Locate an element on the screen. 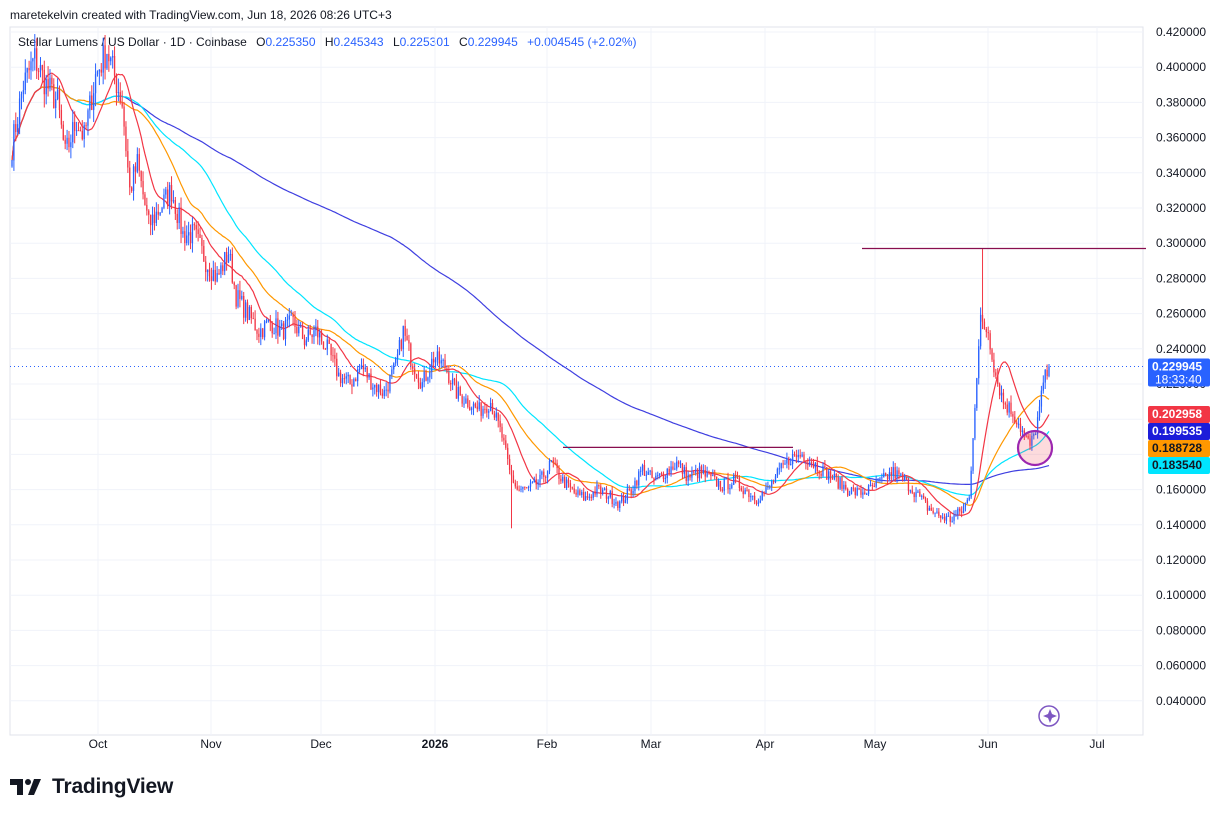 The image size is (1231, 817). y-tick-label: 0.400000 is located at coordinates (1181, 67).